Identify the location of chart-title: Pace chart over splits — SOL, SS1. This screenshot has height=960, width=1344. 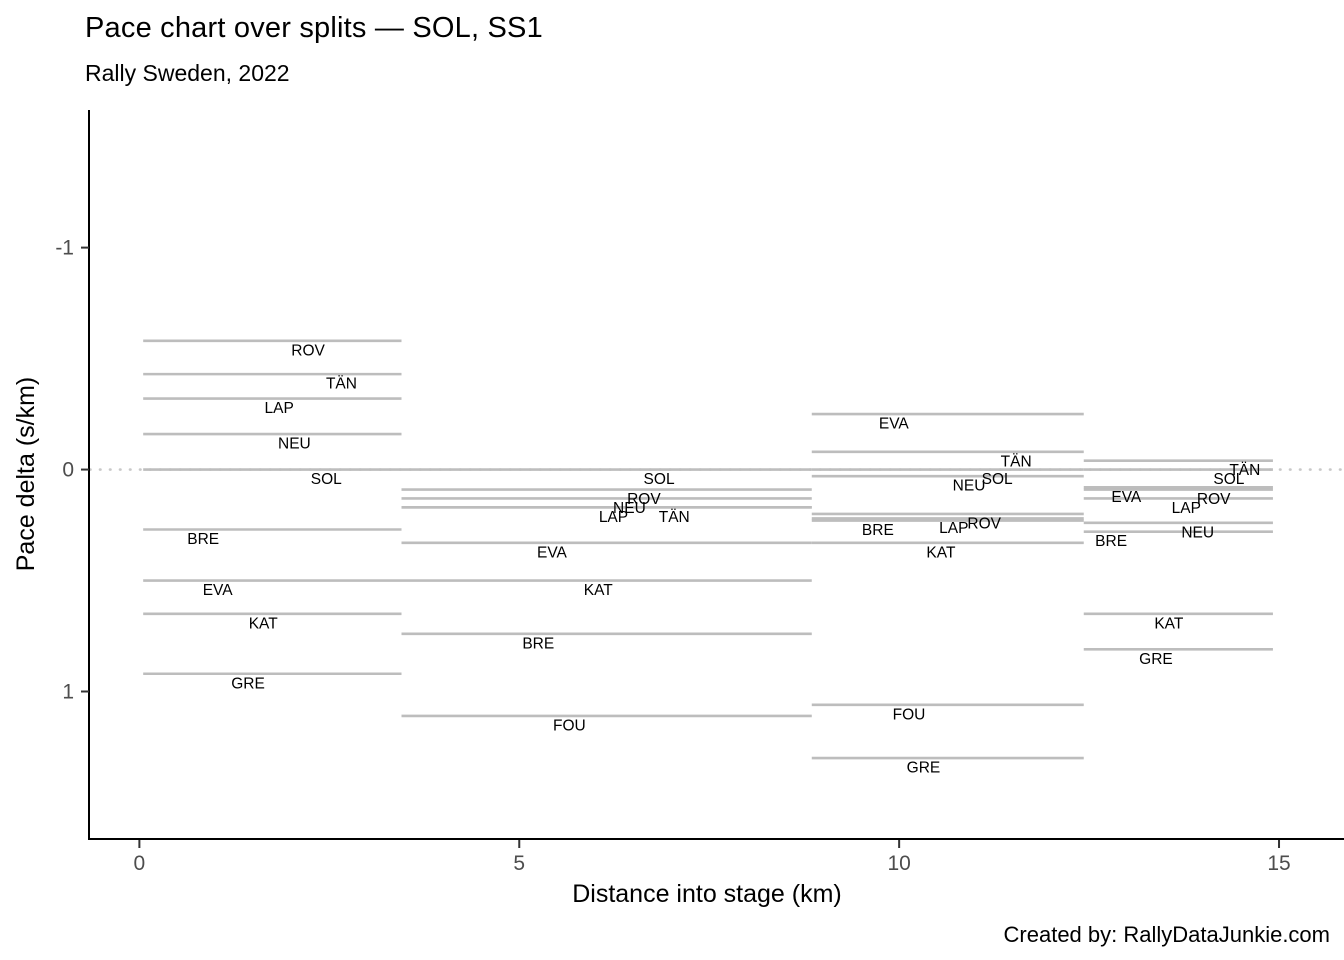
(314, 28).